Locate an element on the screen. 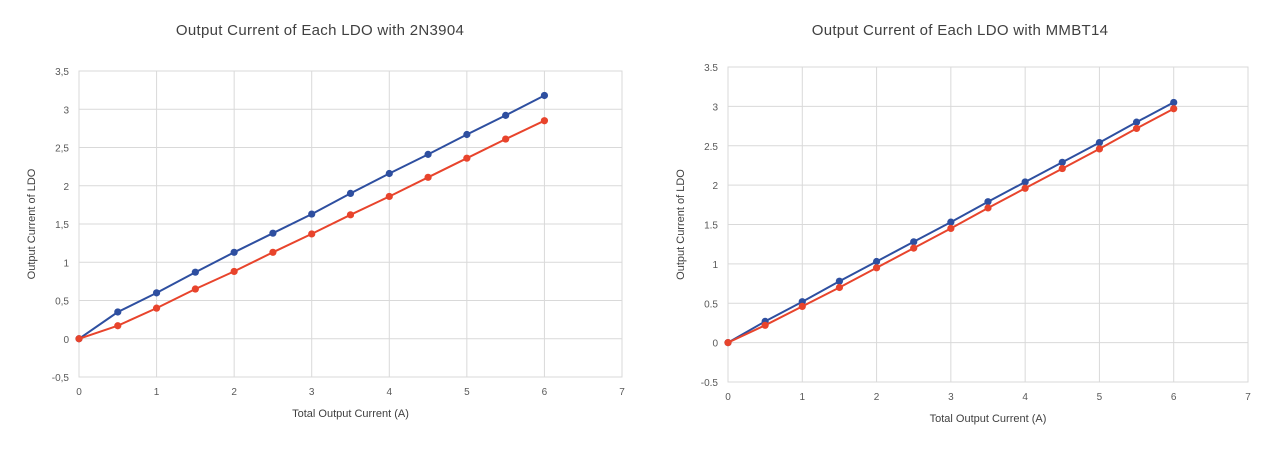 The width and height of the screenshot is (1280, 456). chart1-x-tick-label: 6 is located at coordinates (1174, 397).